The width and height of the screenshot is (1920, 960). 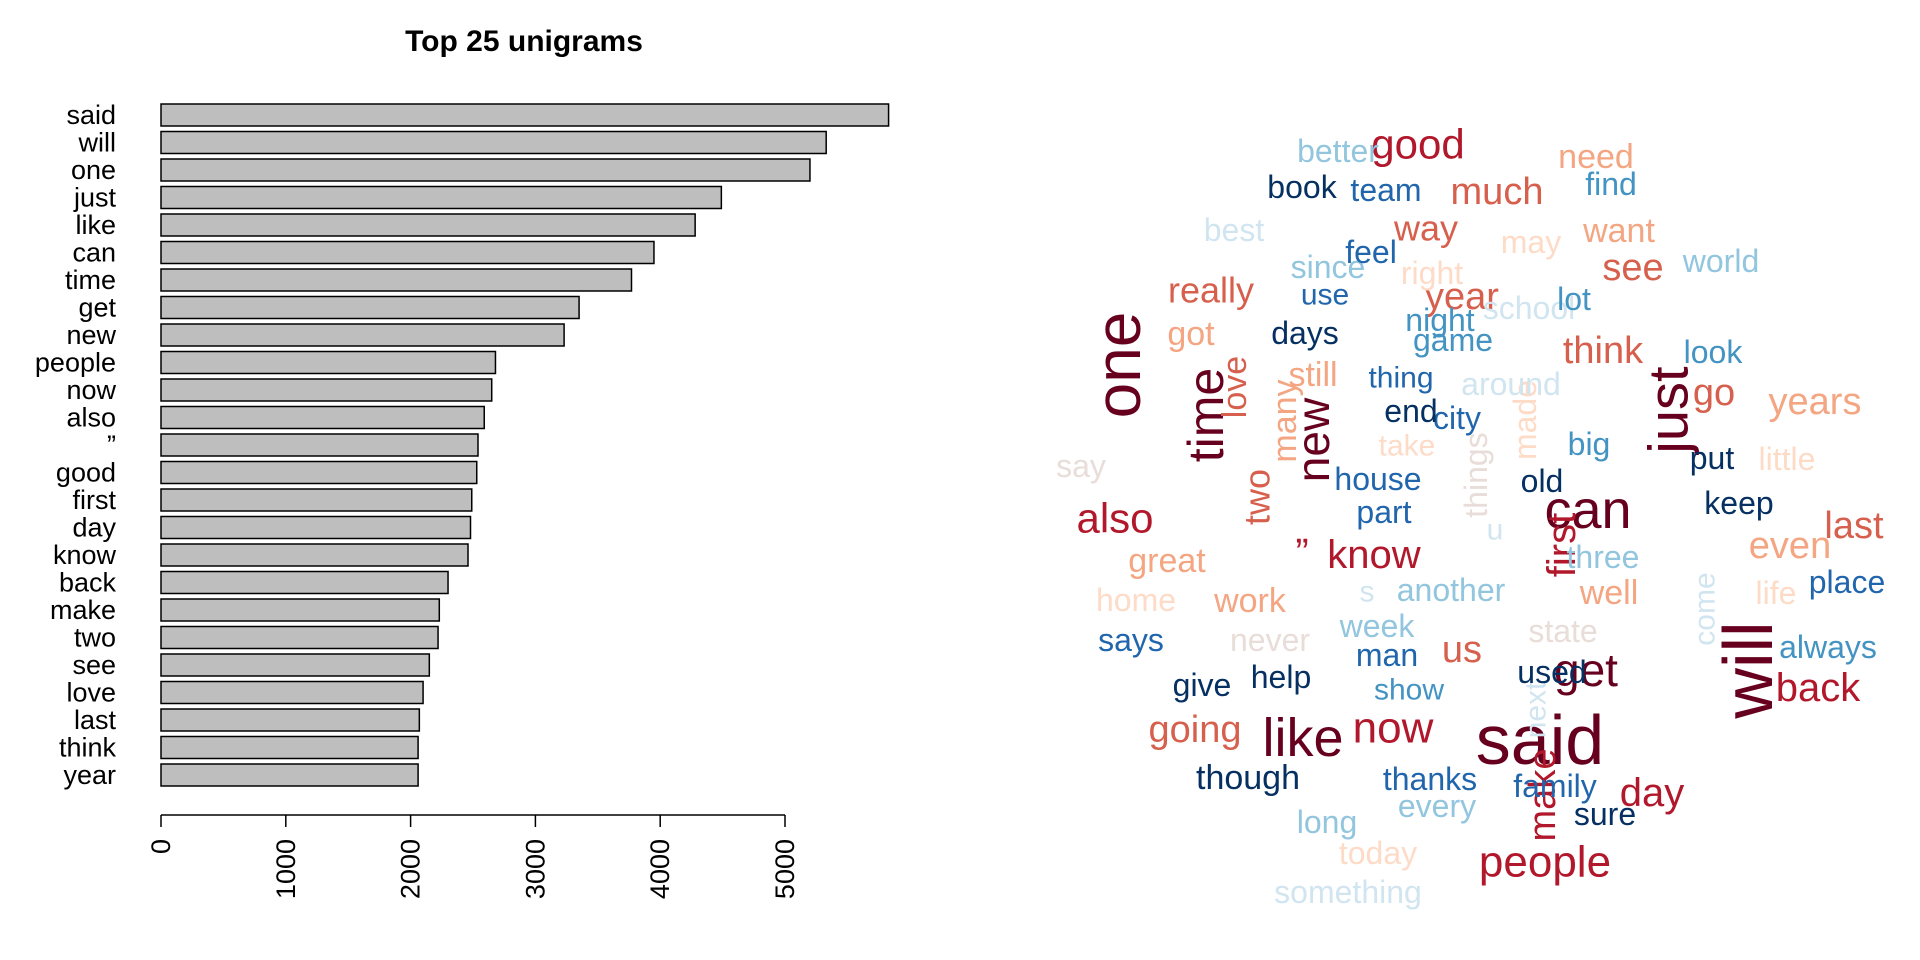 What do you see at coordinates (1596, 157) in the screenshot?
I see `word-cloud-word: need` at bounding box center [1596, 157].